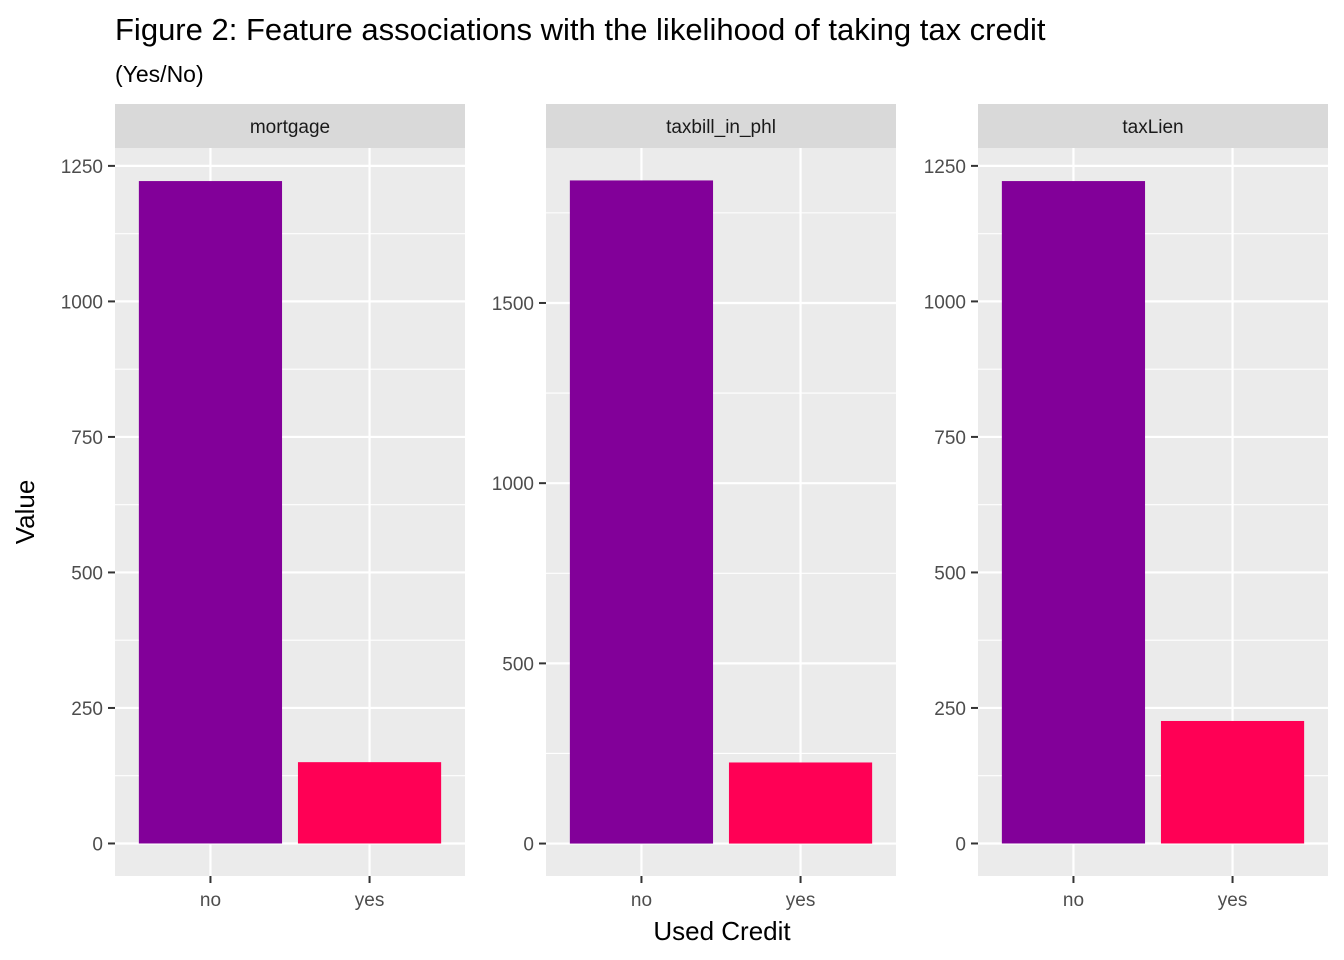 This screenshot has width=1344, height=960. I want to click on facet-strip-label: mortgage, so click(290, 127).